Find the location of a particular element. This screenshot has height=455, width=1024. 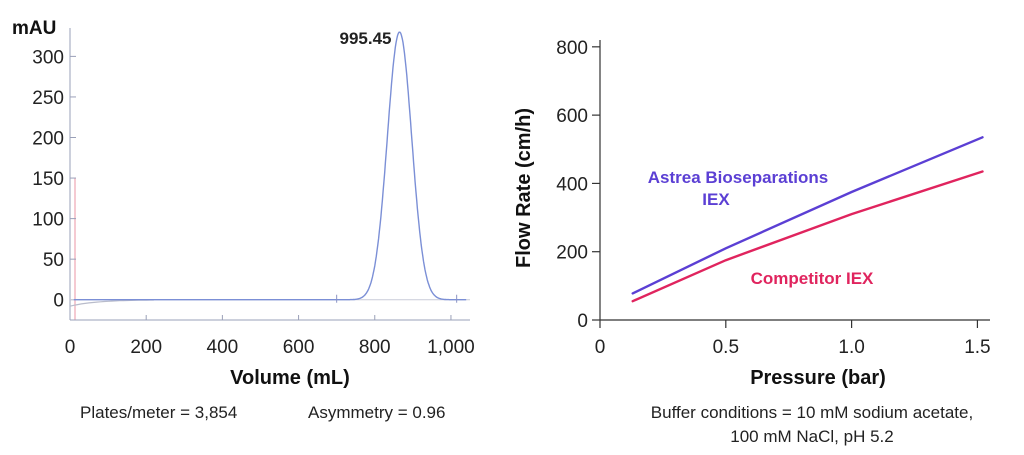

x-axis: 0 0.5 1.0 1.5 is located at coordinates (793, 338).